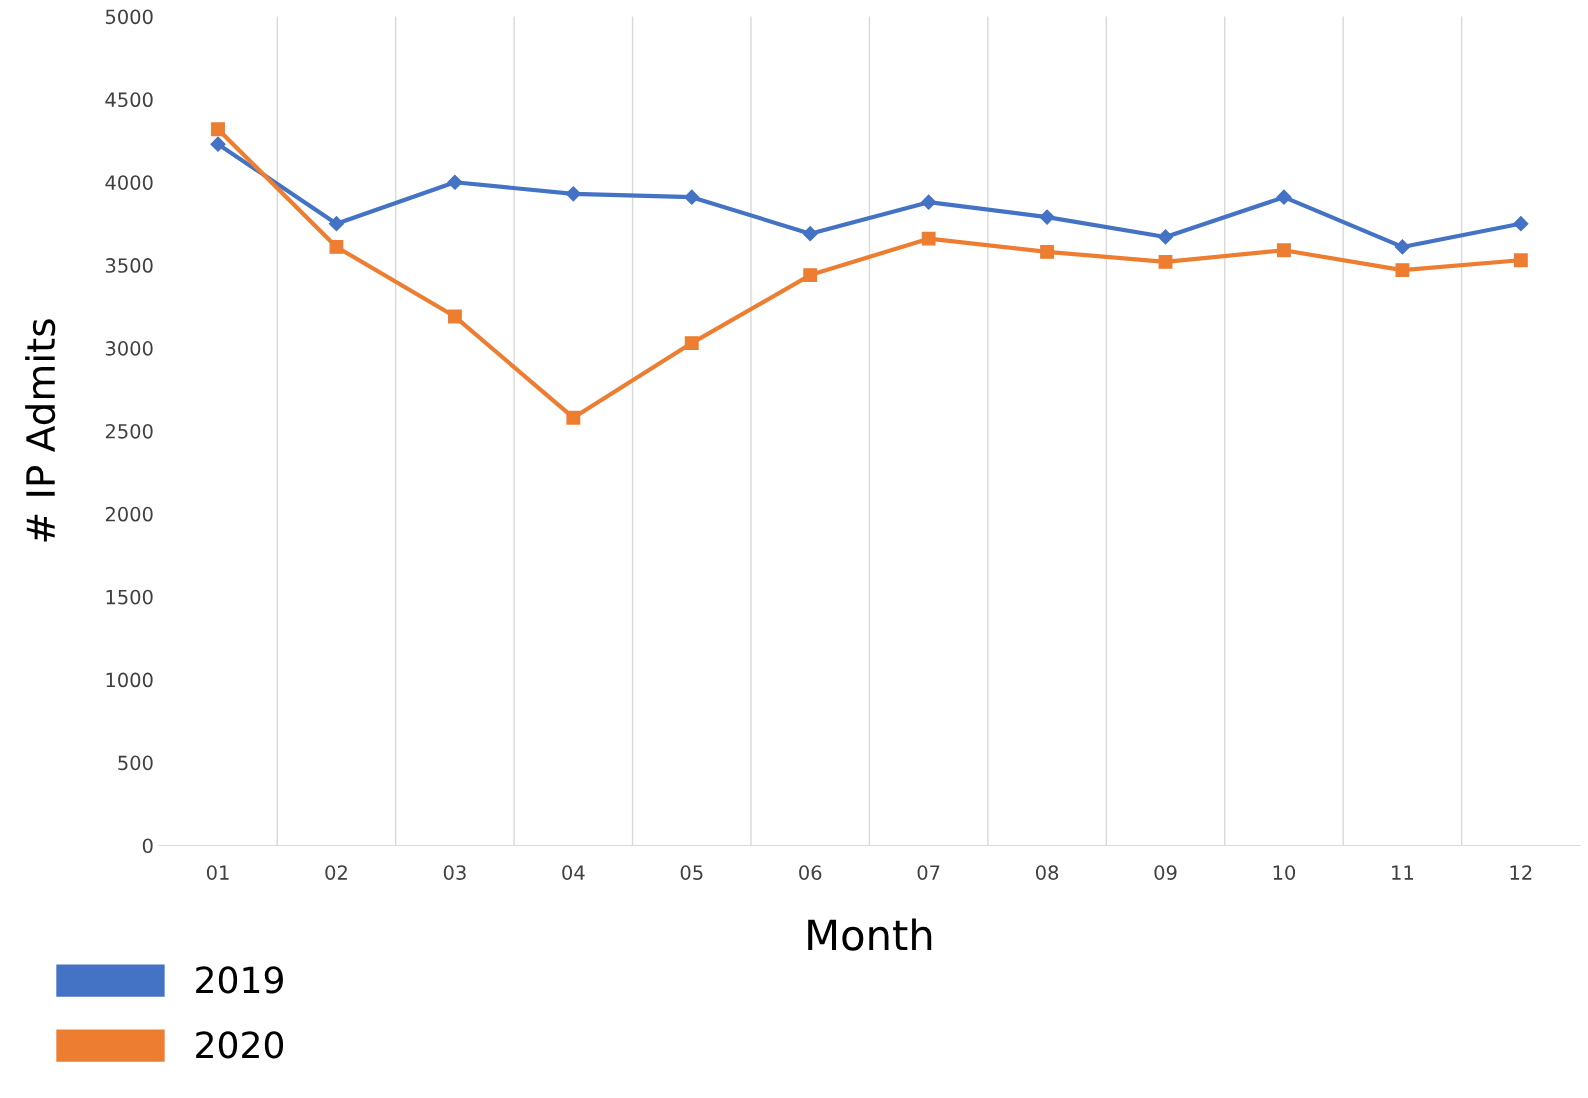 This screenshot has width=1588, height=1098. Describe the element at coordinates (129, 348) in the screenshot. I see `y-tick-label: 3000` at that location.